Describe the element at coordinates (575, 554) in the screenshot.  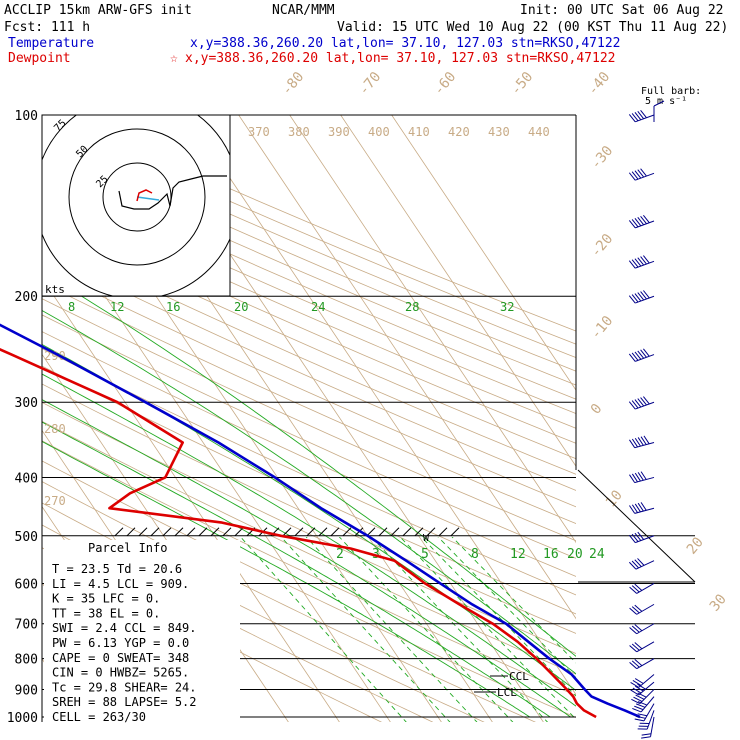
I see `mixing-ratio-label: 20` at that location.